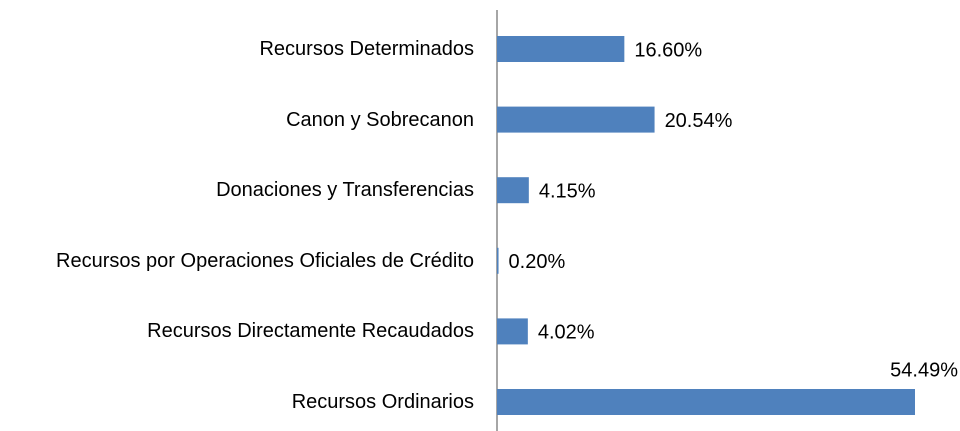 This screenshot has width=960, height=431. I want to click on category-label: Donaciones y Transferencias, so click(345, 190).